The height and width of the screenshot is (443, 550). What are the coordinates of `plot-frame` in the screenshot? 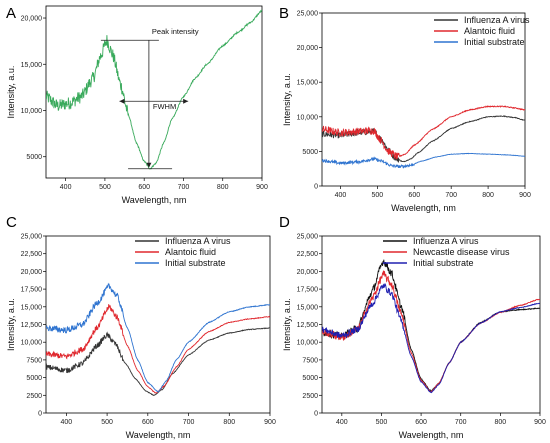 It's located at (423, 99).